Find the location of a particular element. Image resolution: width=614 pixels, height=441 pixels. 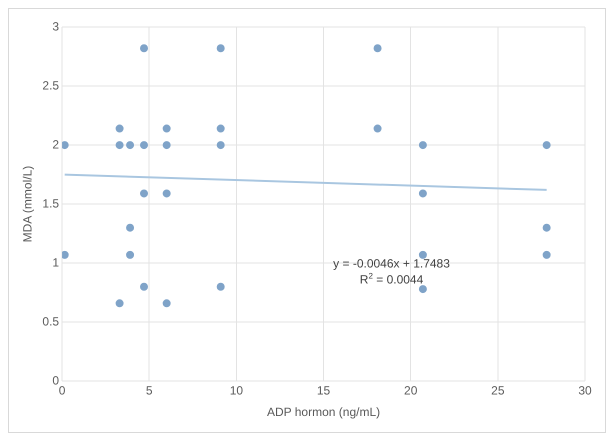

x-axis-title: ADP hormon (ng/mL) is located at coordinates (323, 412).